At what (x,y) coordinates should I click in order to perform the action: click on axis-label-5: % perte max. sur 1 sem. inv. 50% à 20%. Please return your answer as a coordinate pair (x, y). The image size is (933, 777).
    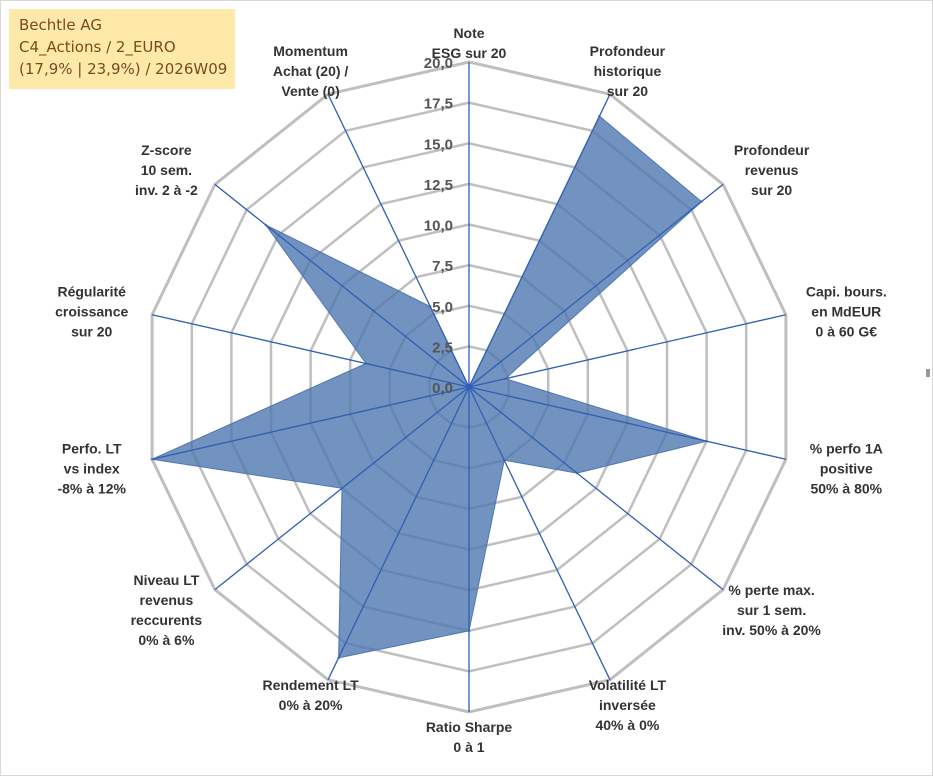
    Looking at the image, I should click on (771, 610).